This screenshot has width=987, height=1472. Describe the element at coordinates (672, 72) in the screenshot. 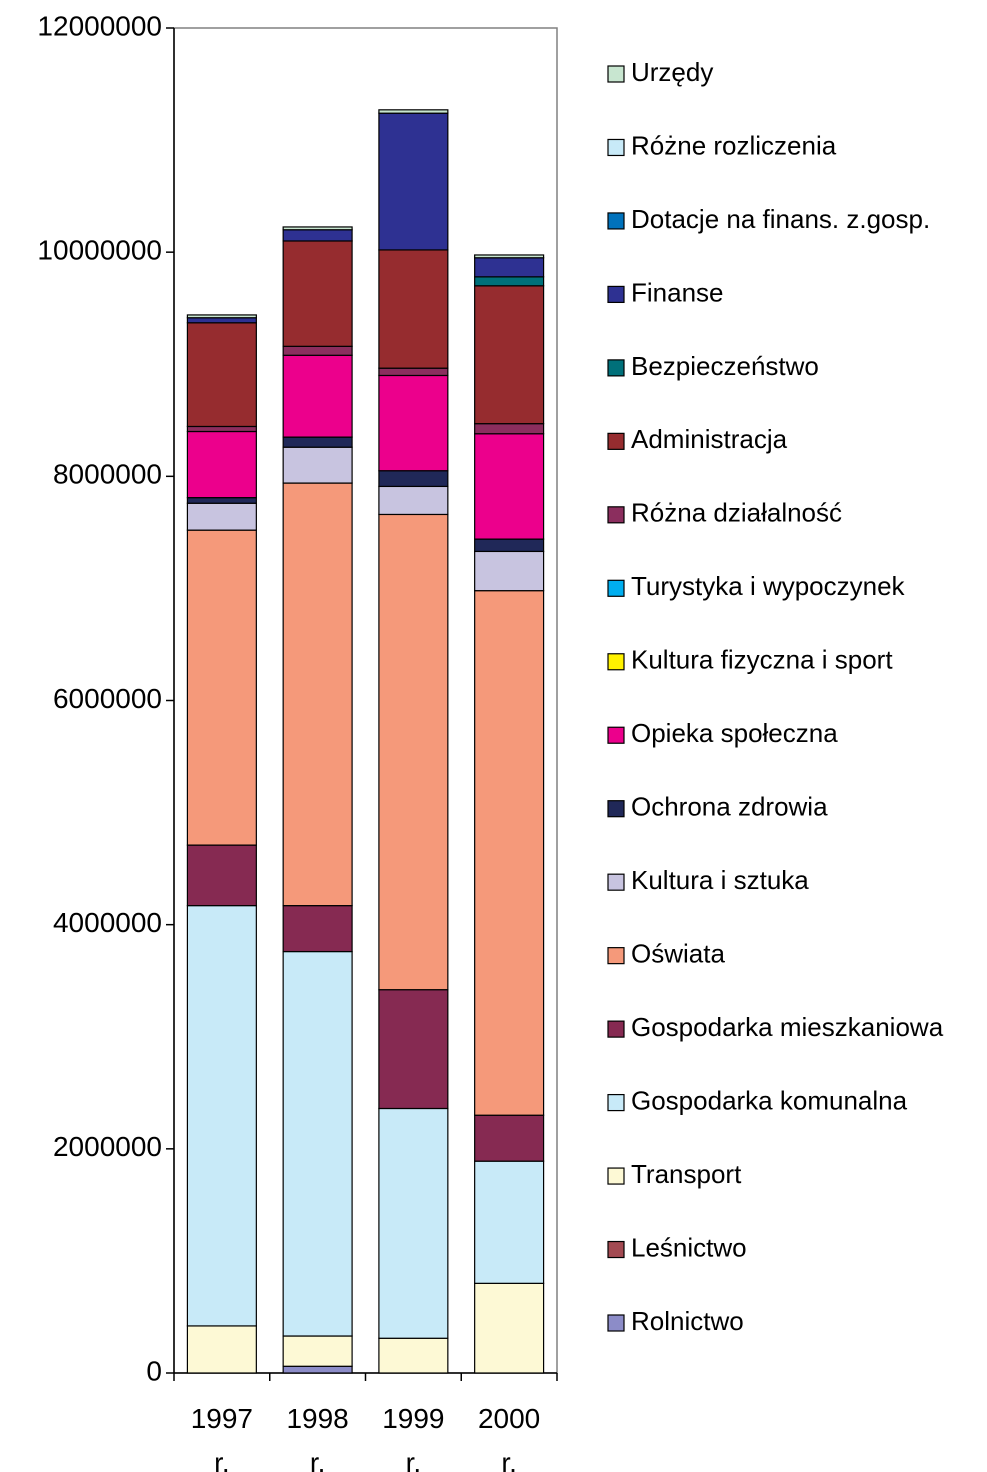

I see `legend-label: Urzędy` at that location.